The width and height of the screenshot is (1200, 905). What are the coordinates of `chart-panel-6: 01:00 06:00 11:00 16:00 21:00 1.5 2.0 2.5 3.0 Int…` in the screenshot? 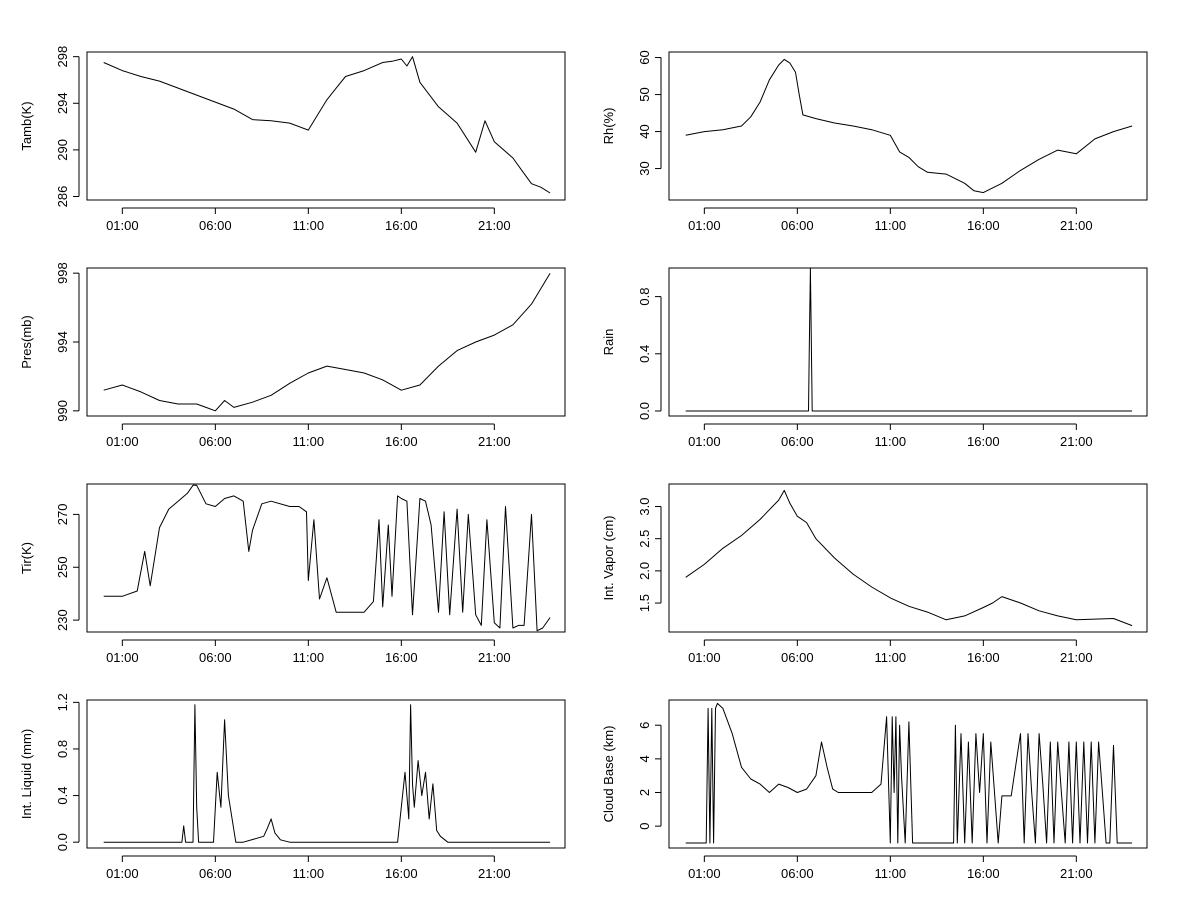 It's located at (874, 574).